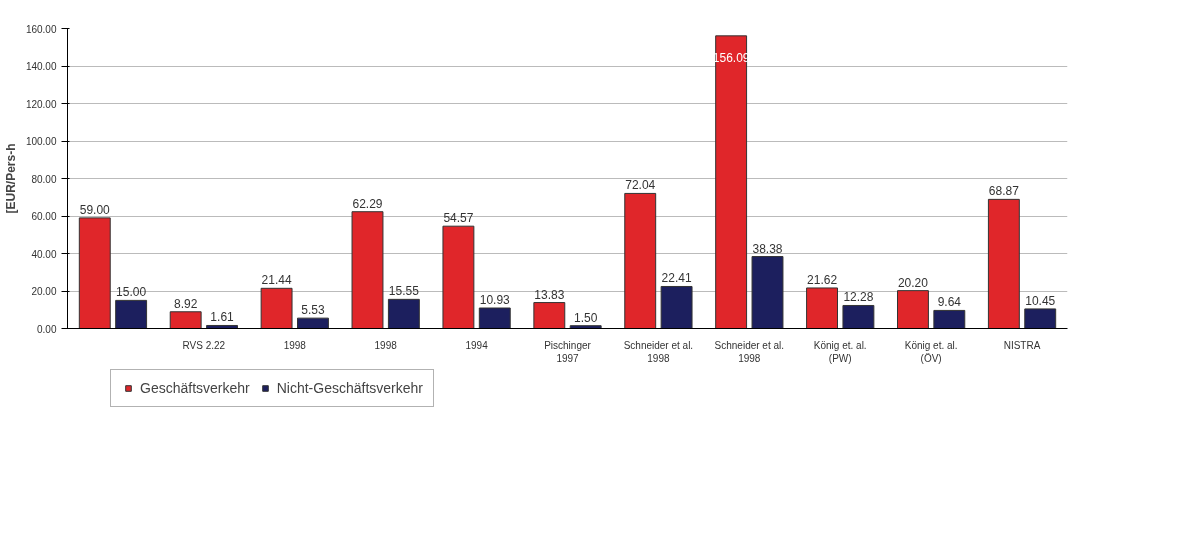 This screenshot has width=1180, height=533. Describe the element at coordinates (1040, 300) in the screenshot. I see `data-label: 10.45` at that location.